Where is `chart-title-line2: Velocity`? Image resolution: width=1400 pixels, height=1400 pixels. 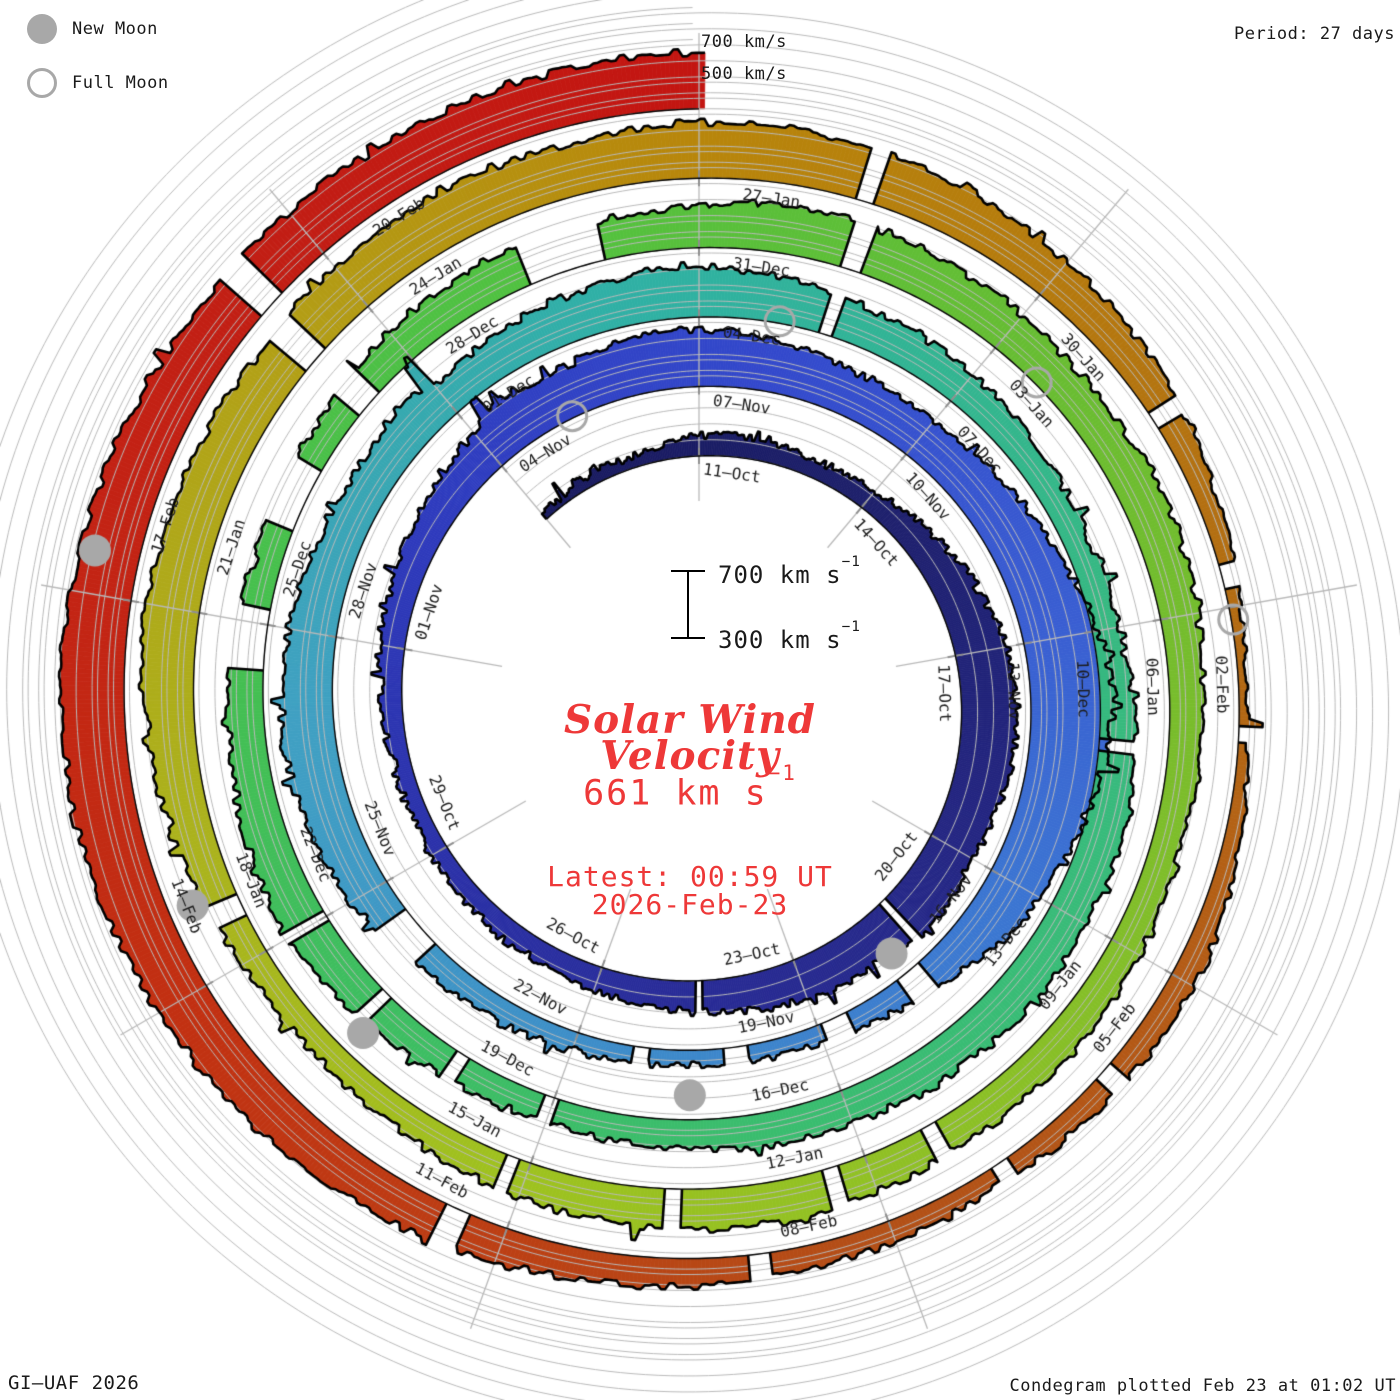 chart-title-line2: Velocity is located at coordinates (690, 756).